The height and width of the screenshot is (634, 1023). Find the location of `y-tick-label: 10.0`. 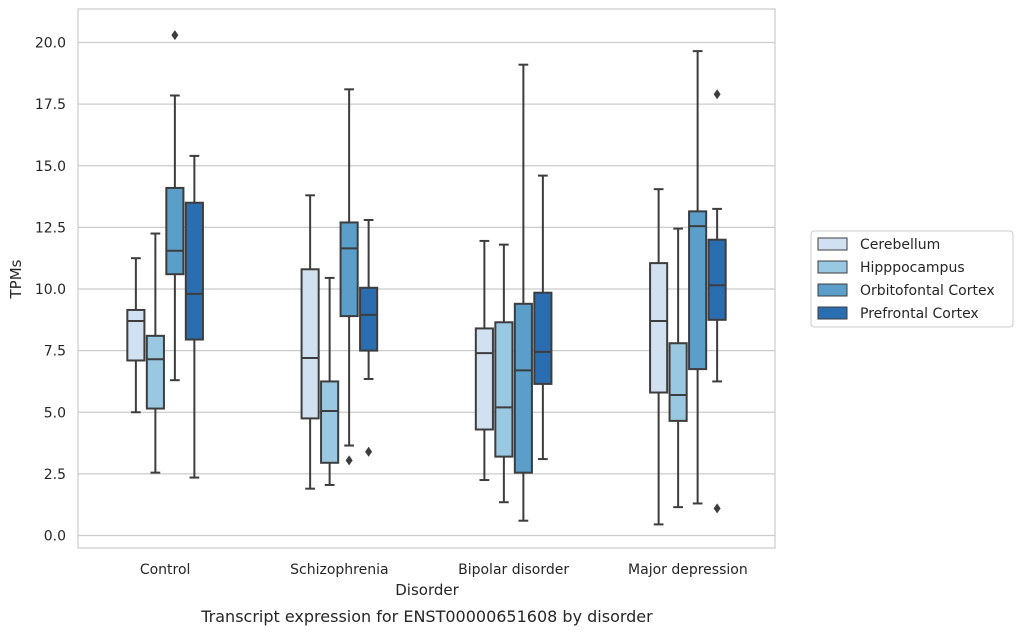

y-tick-label: 10.0 is located at coordinates (50, 290).